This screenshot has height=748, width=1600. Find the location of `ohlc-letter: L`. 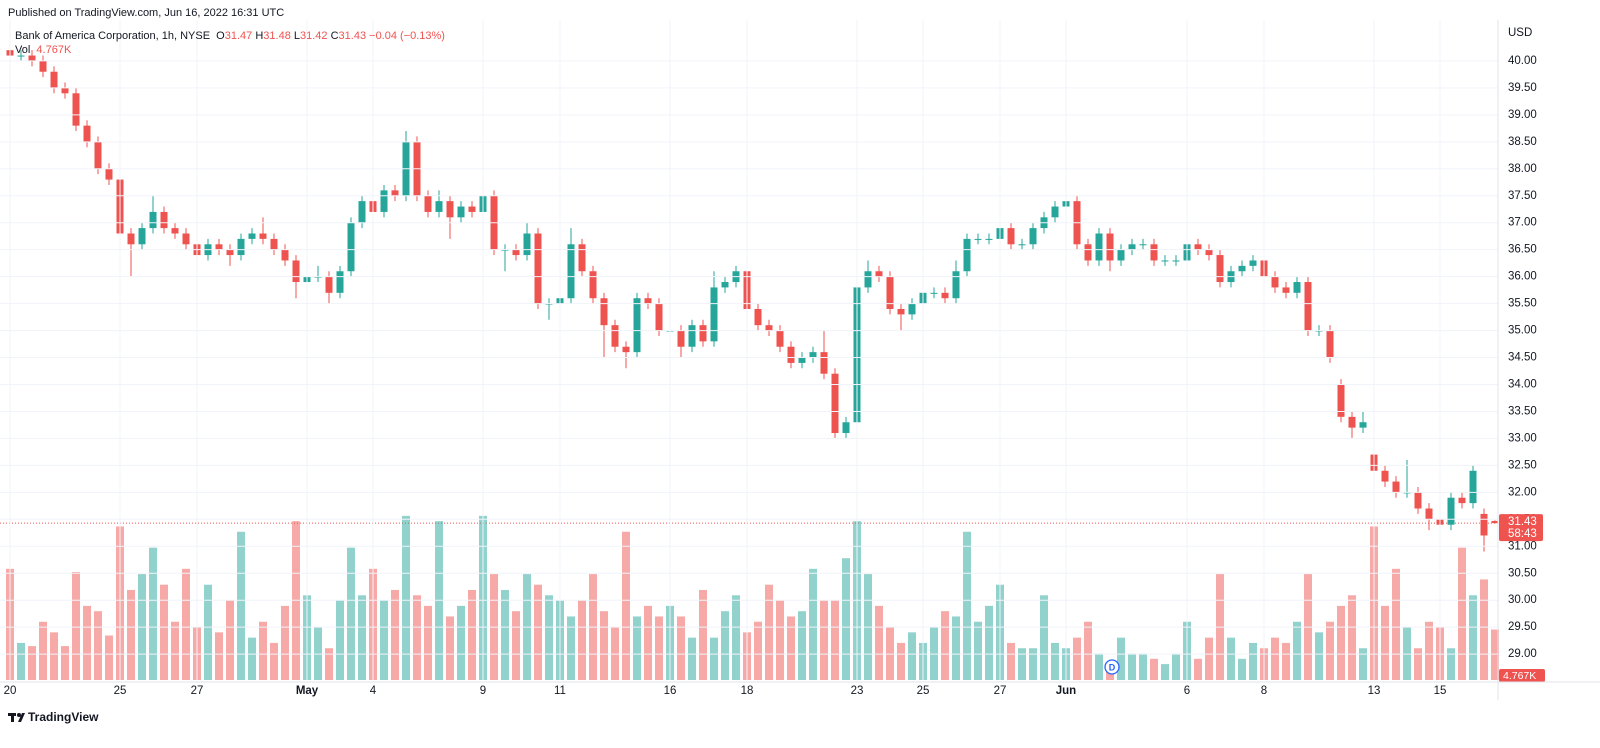

ohlc-letter: L is located at coordinates (296, 36).